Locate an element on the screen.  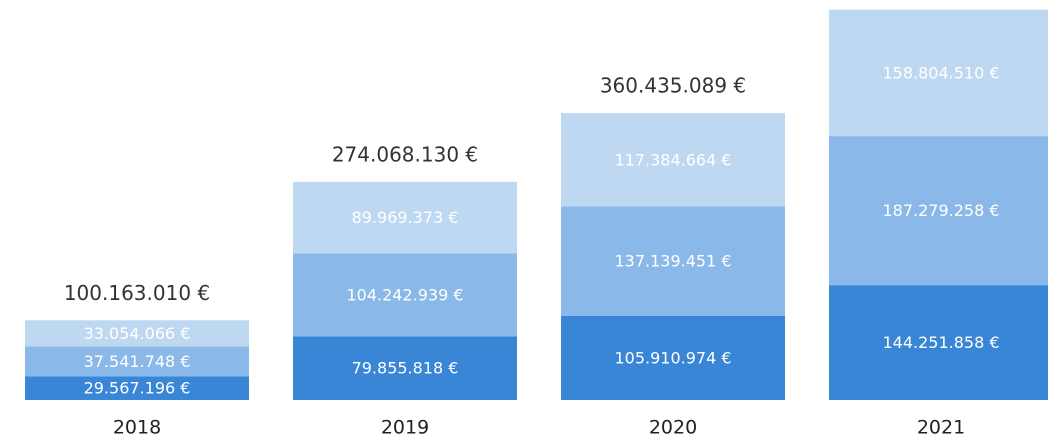
value-label: 79.855.818 € is located at coordinates (405, 368).